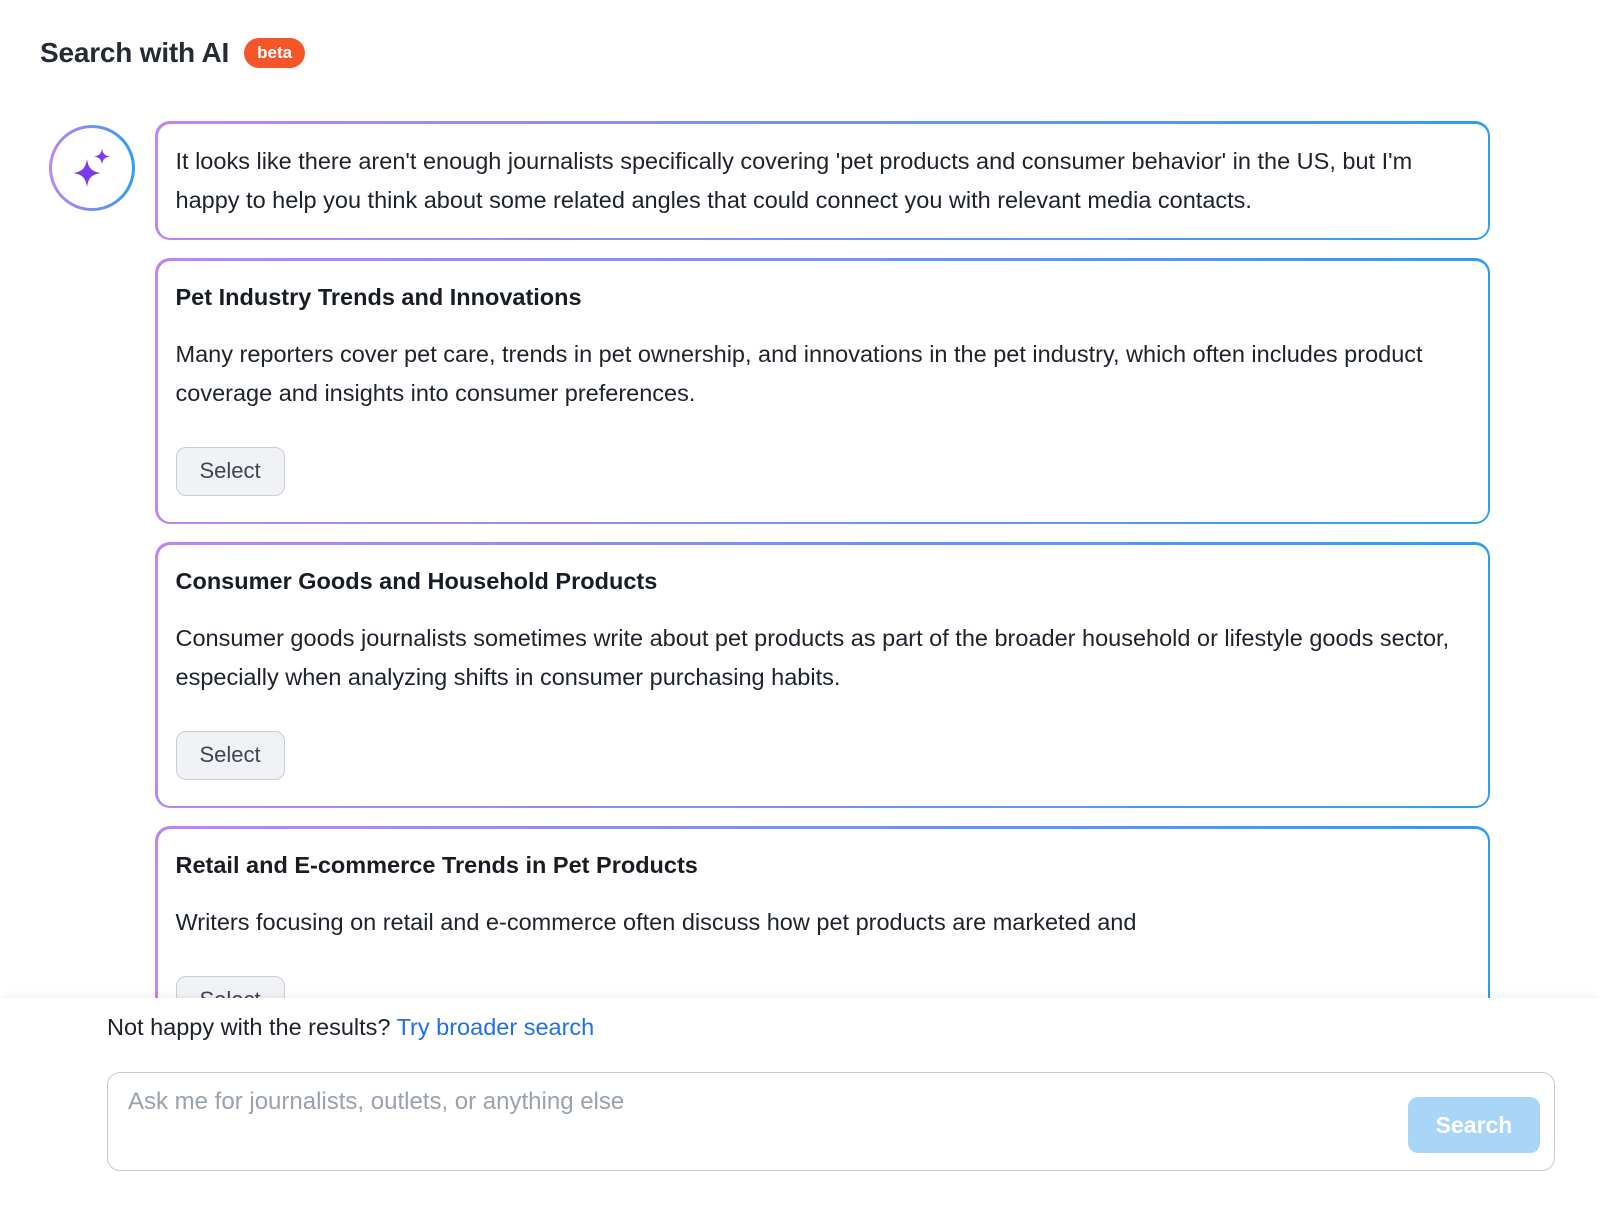 The height and width of the screenshot is (1214, 1600). I want to click on beta-badge: beta, so click(275, 53).